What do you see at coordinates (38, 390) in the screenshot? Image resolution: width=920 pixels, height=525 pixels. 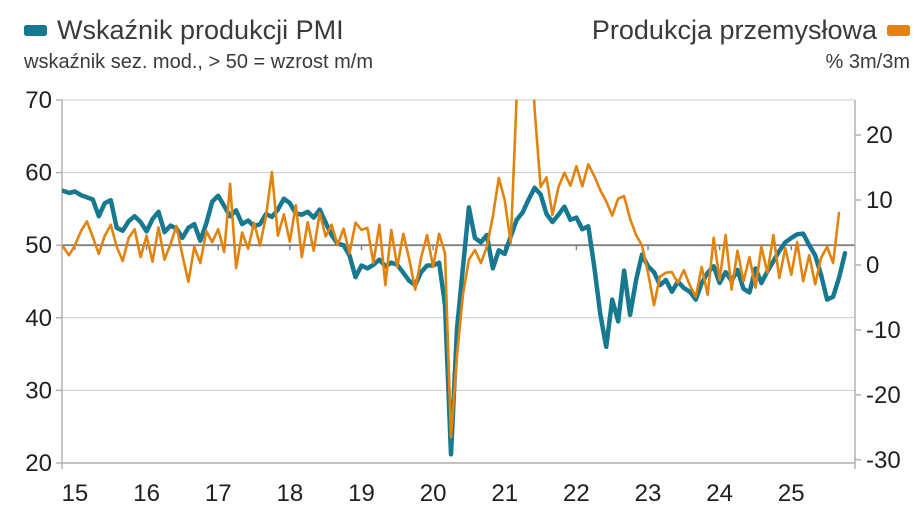 I see `left-axis-label: 30` at bounding box center [38, 390].